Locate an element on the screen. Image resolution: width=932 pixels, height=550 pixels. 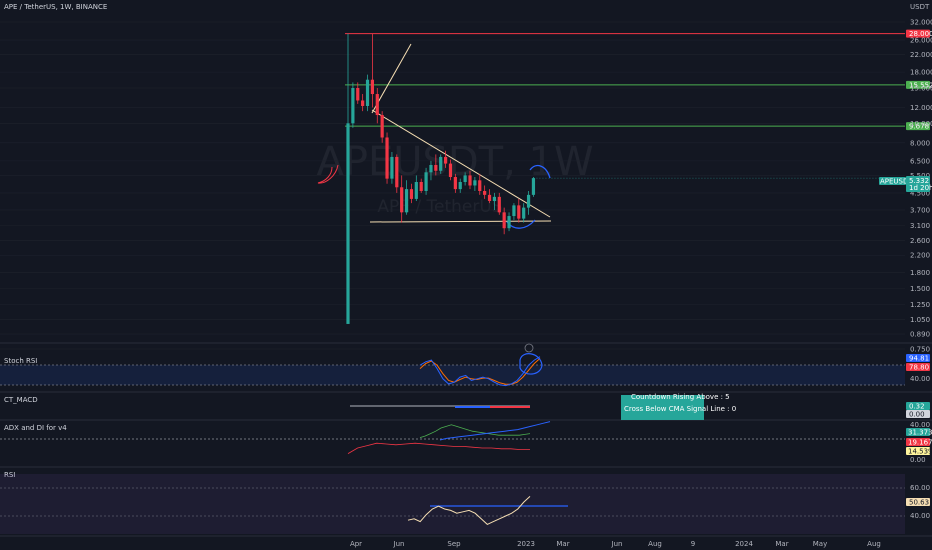
x-tick-2024: 2024 is located at coordinates (744, 544).